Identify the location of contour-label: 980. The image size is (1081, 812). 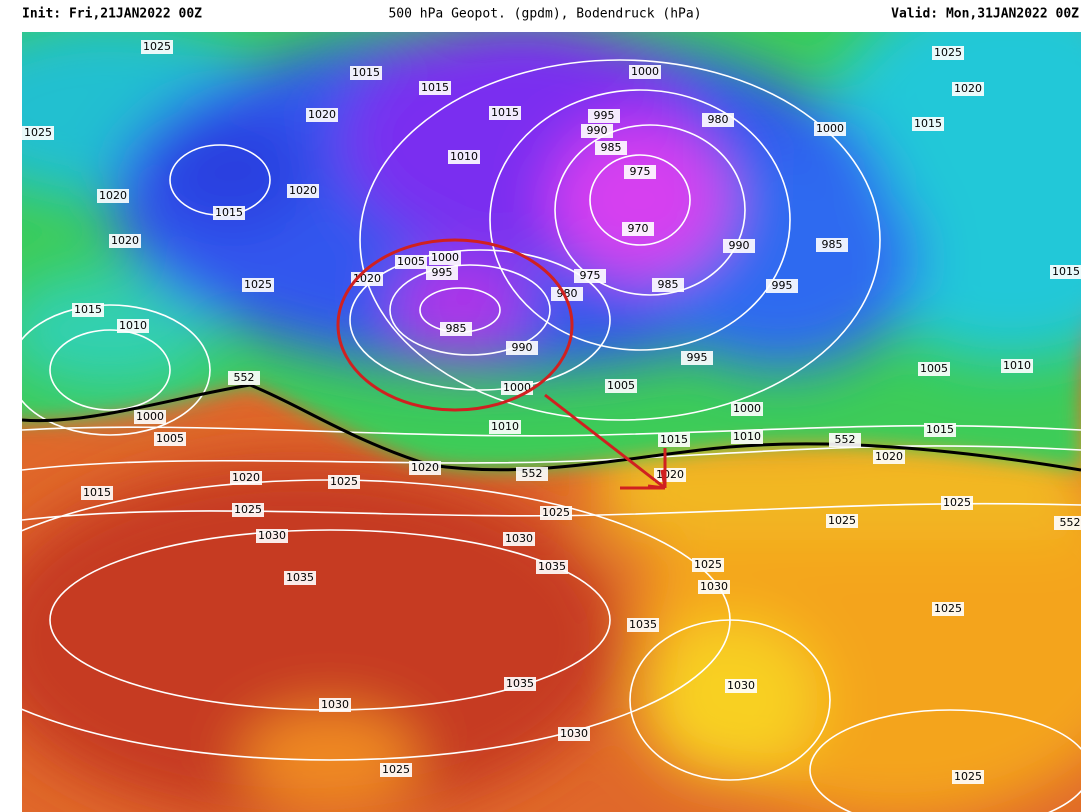
(718, 119).